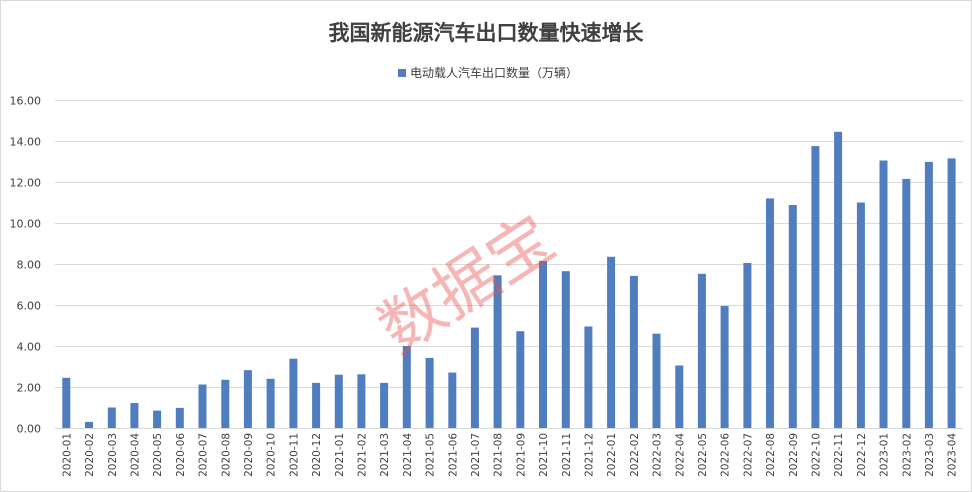 The image size is (972, 492). What do you see at coordinates (402, 73) in the screenshot?
I see `legend-swatch` at bounding box center [402, 73].